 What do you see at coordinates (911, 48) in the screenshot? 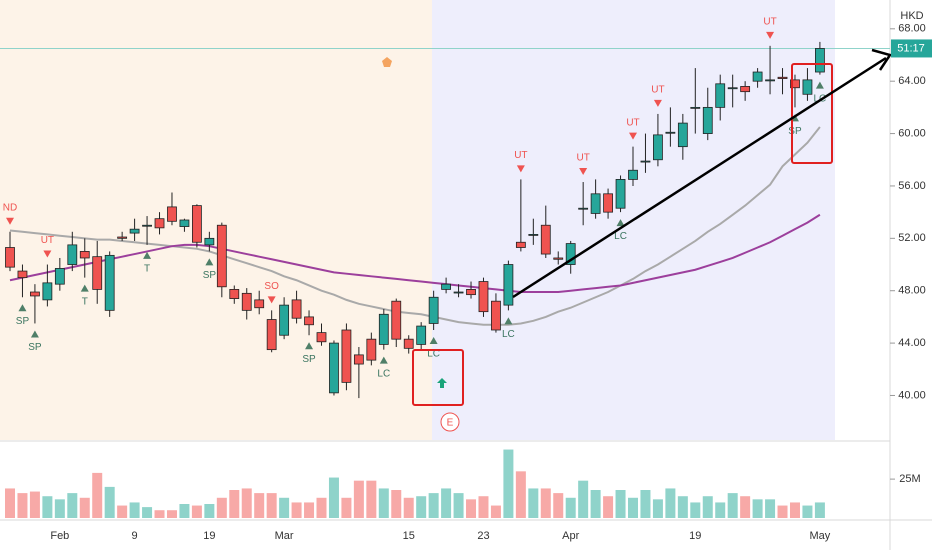
I see `price-tag: 51:17` at bounding box center [911, 48].